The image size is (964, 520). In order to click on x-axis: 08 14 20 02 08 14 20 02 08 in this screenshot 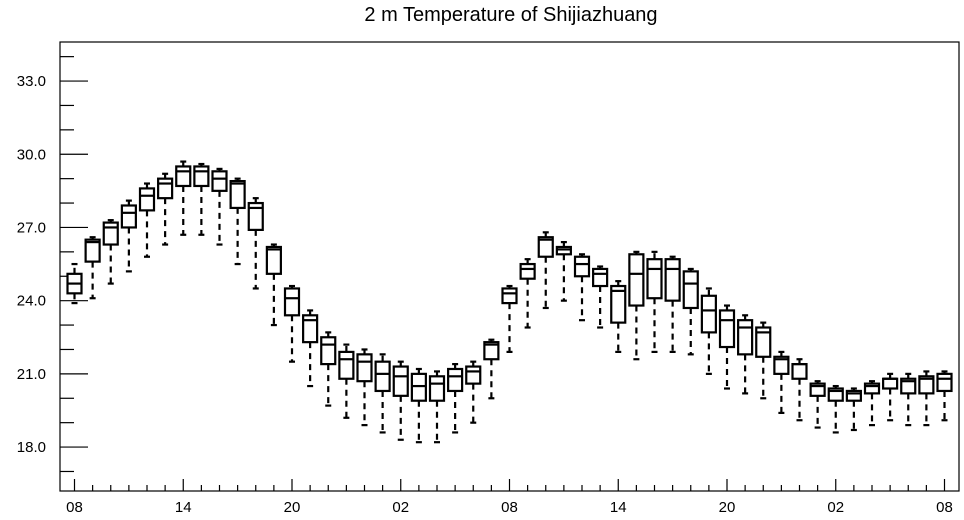, I will do `click(509, 497)`.